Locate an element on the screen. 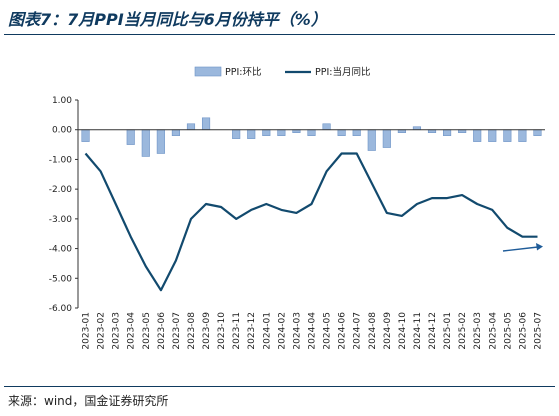 The height and width of the screenshot is (416, 559). source-note: 来源：wind，国金证券研究所 is located at coordinates (88, 401).